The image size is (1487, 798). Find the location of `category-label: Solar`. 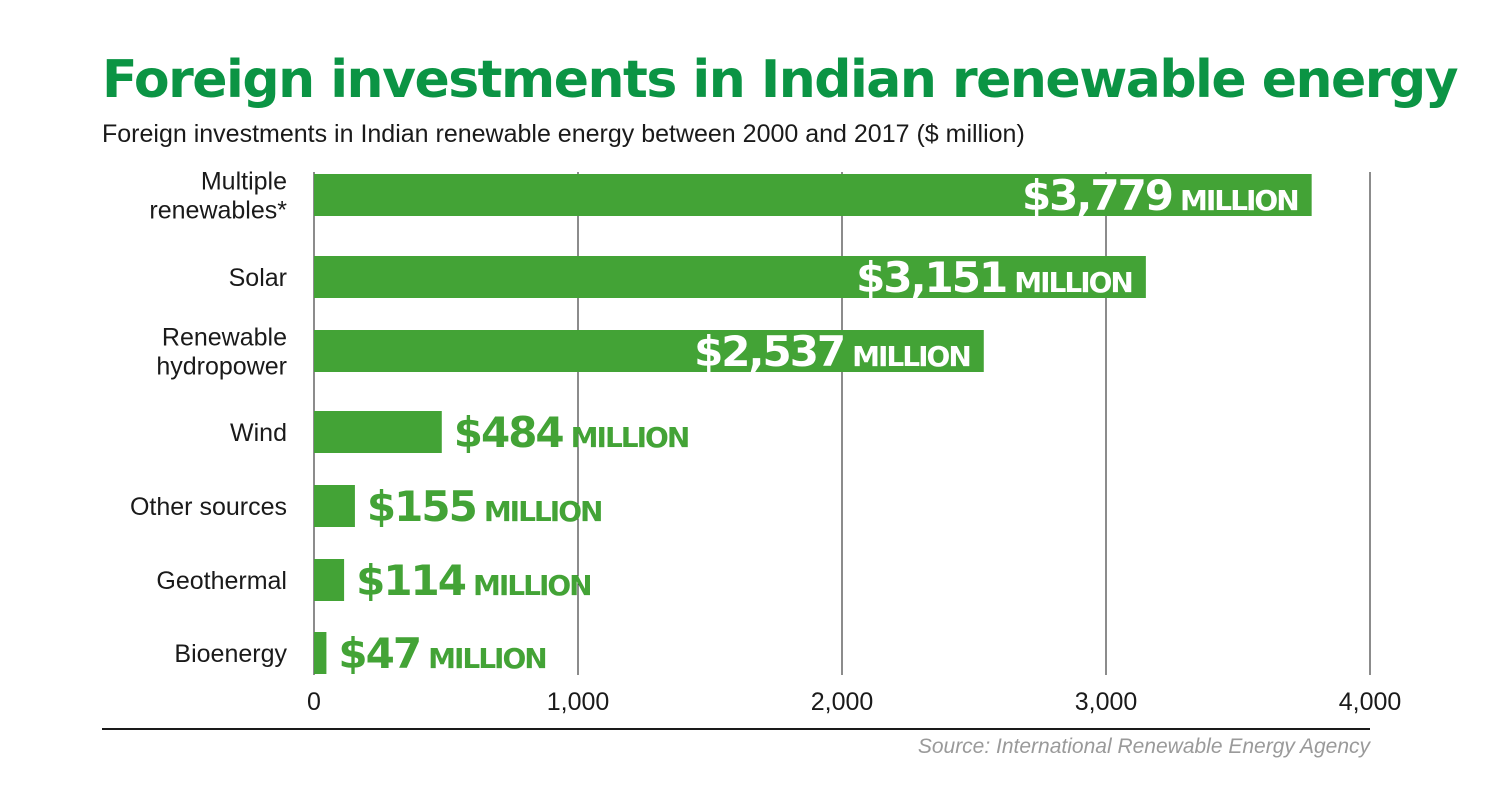

category-label: Solar is located at coordinates (258, 278).